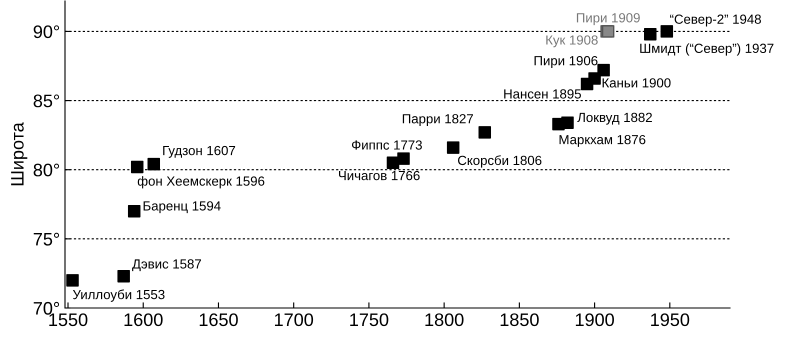 The image size is (790, 341). Describe the element at coordinates (47, 31) in the screenshot. I see `y-tick-label: 90°` at that location.